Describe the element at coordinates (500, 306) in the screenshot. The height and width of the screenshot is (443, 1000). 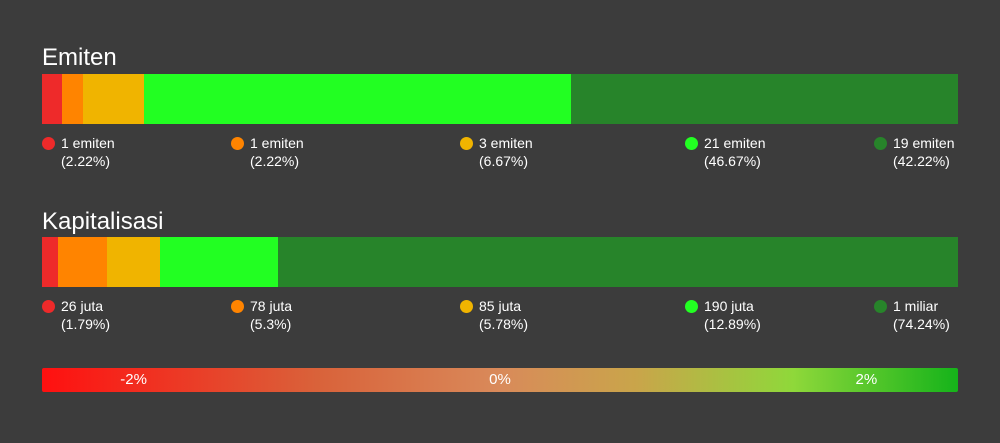
I see `legend-label: 85 juta` at that location.